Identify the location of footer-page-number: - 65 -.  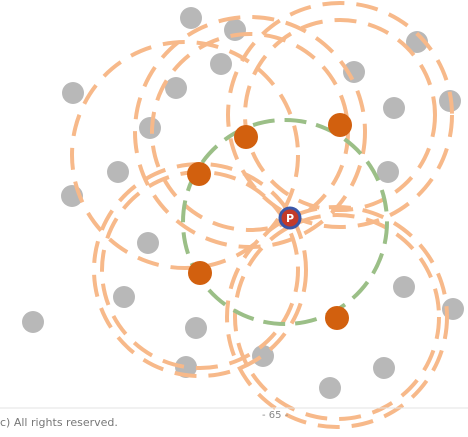
(275, 415).